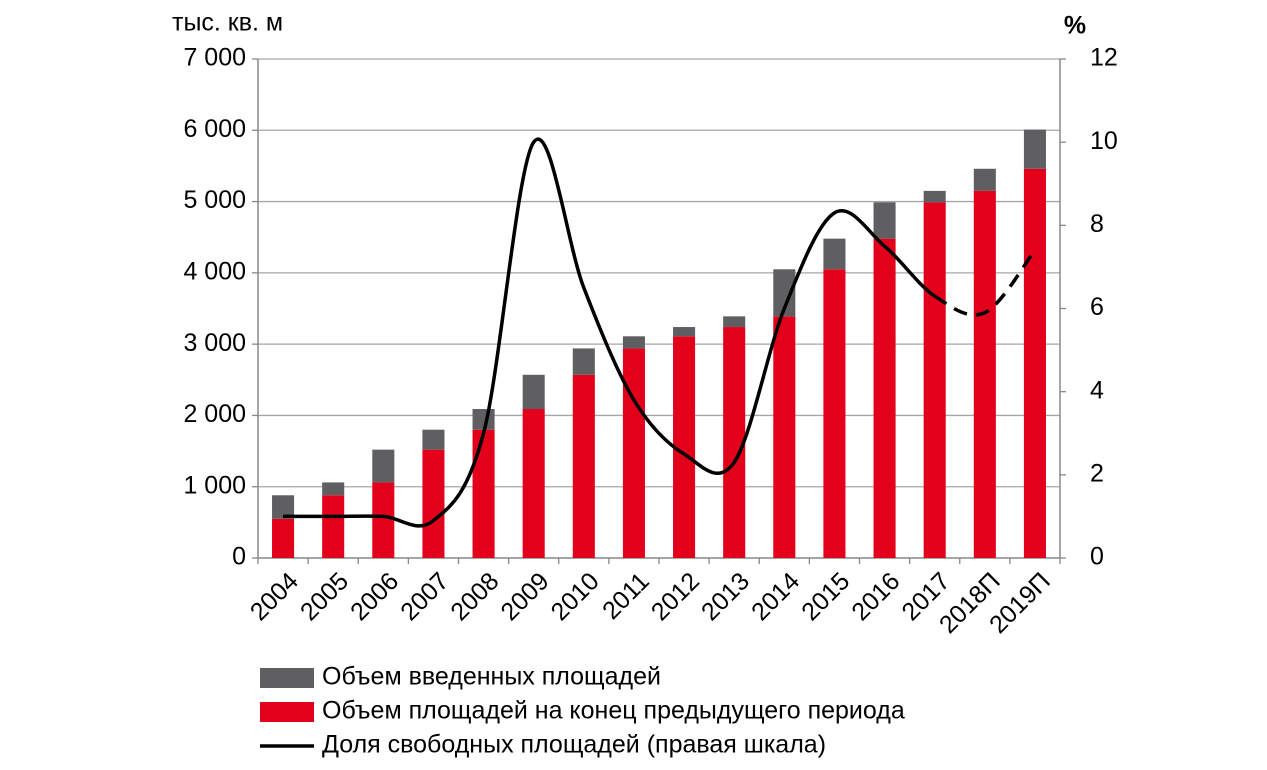  I want to click on x-tick-label: 2010, so click(575, 596).